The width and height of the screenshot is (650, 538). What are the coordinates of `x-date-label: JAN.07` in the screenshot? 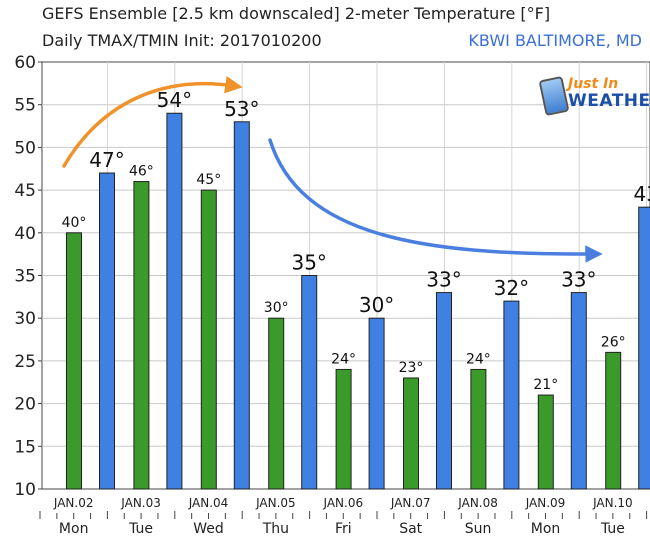 It's located at (410, 503).